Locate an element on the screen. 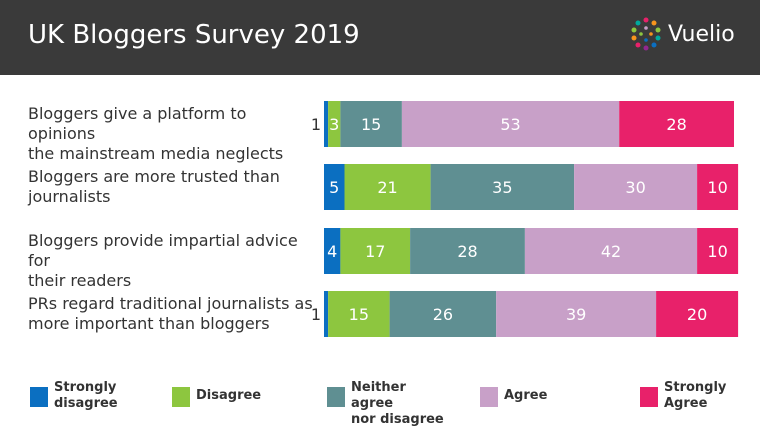 Image resolution: width=760 pixels, height=430 pixels. category-label-line: journalists is located at coordinates (69, 196).